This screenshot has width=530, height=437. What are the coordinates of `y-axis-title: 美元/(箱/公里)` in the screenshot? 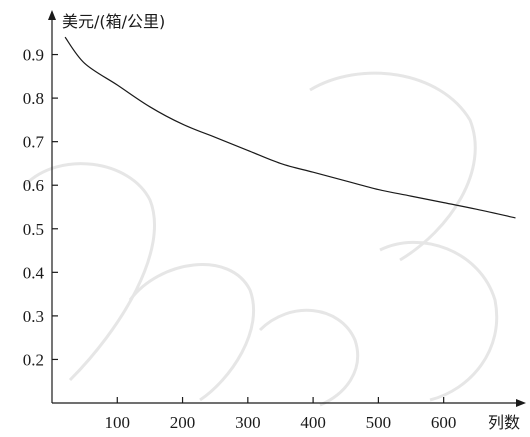 It's located at (113, 21).